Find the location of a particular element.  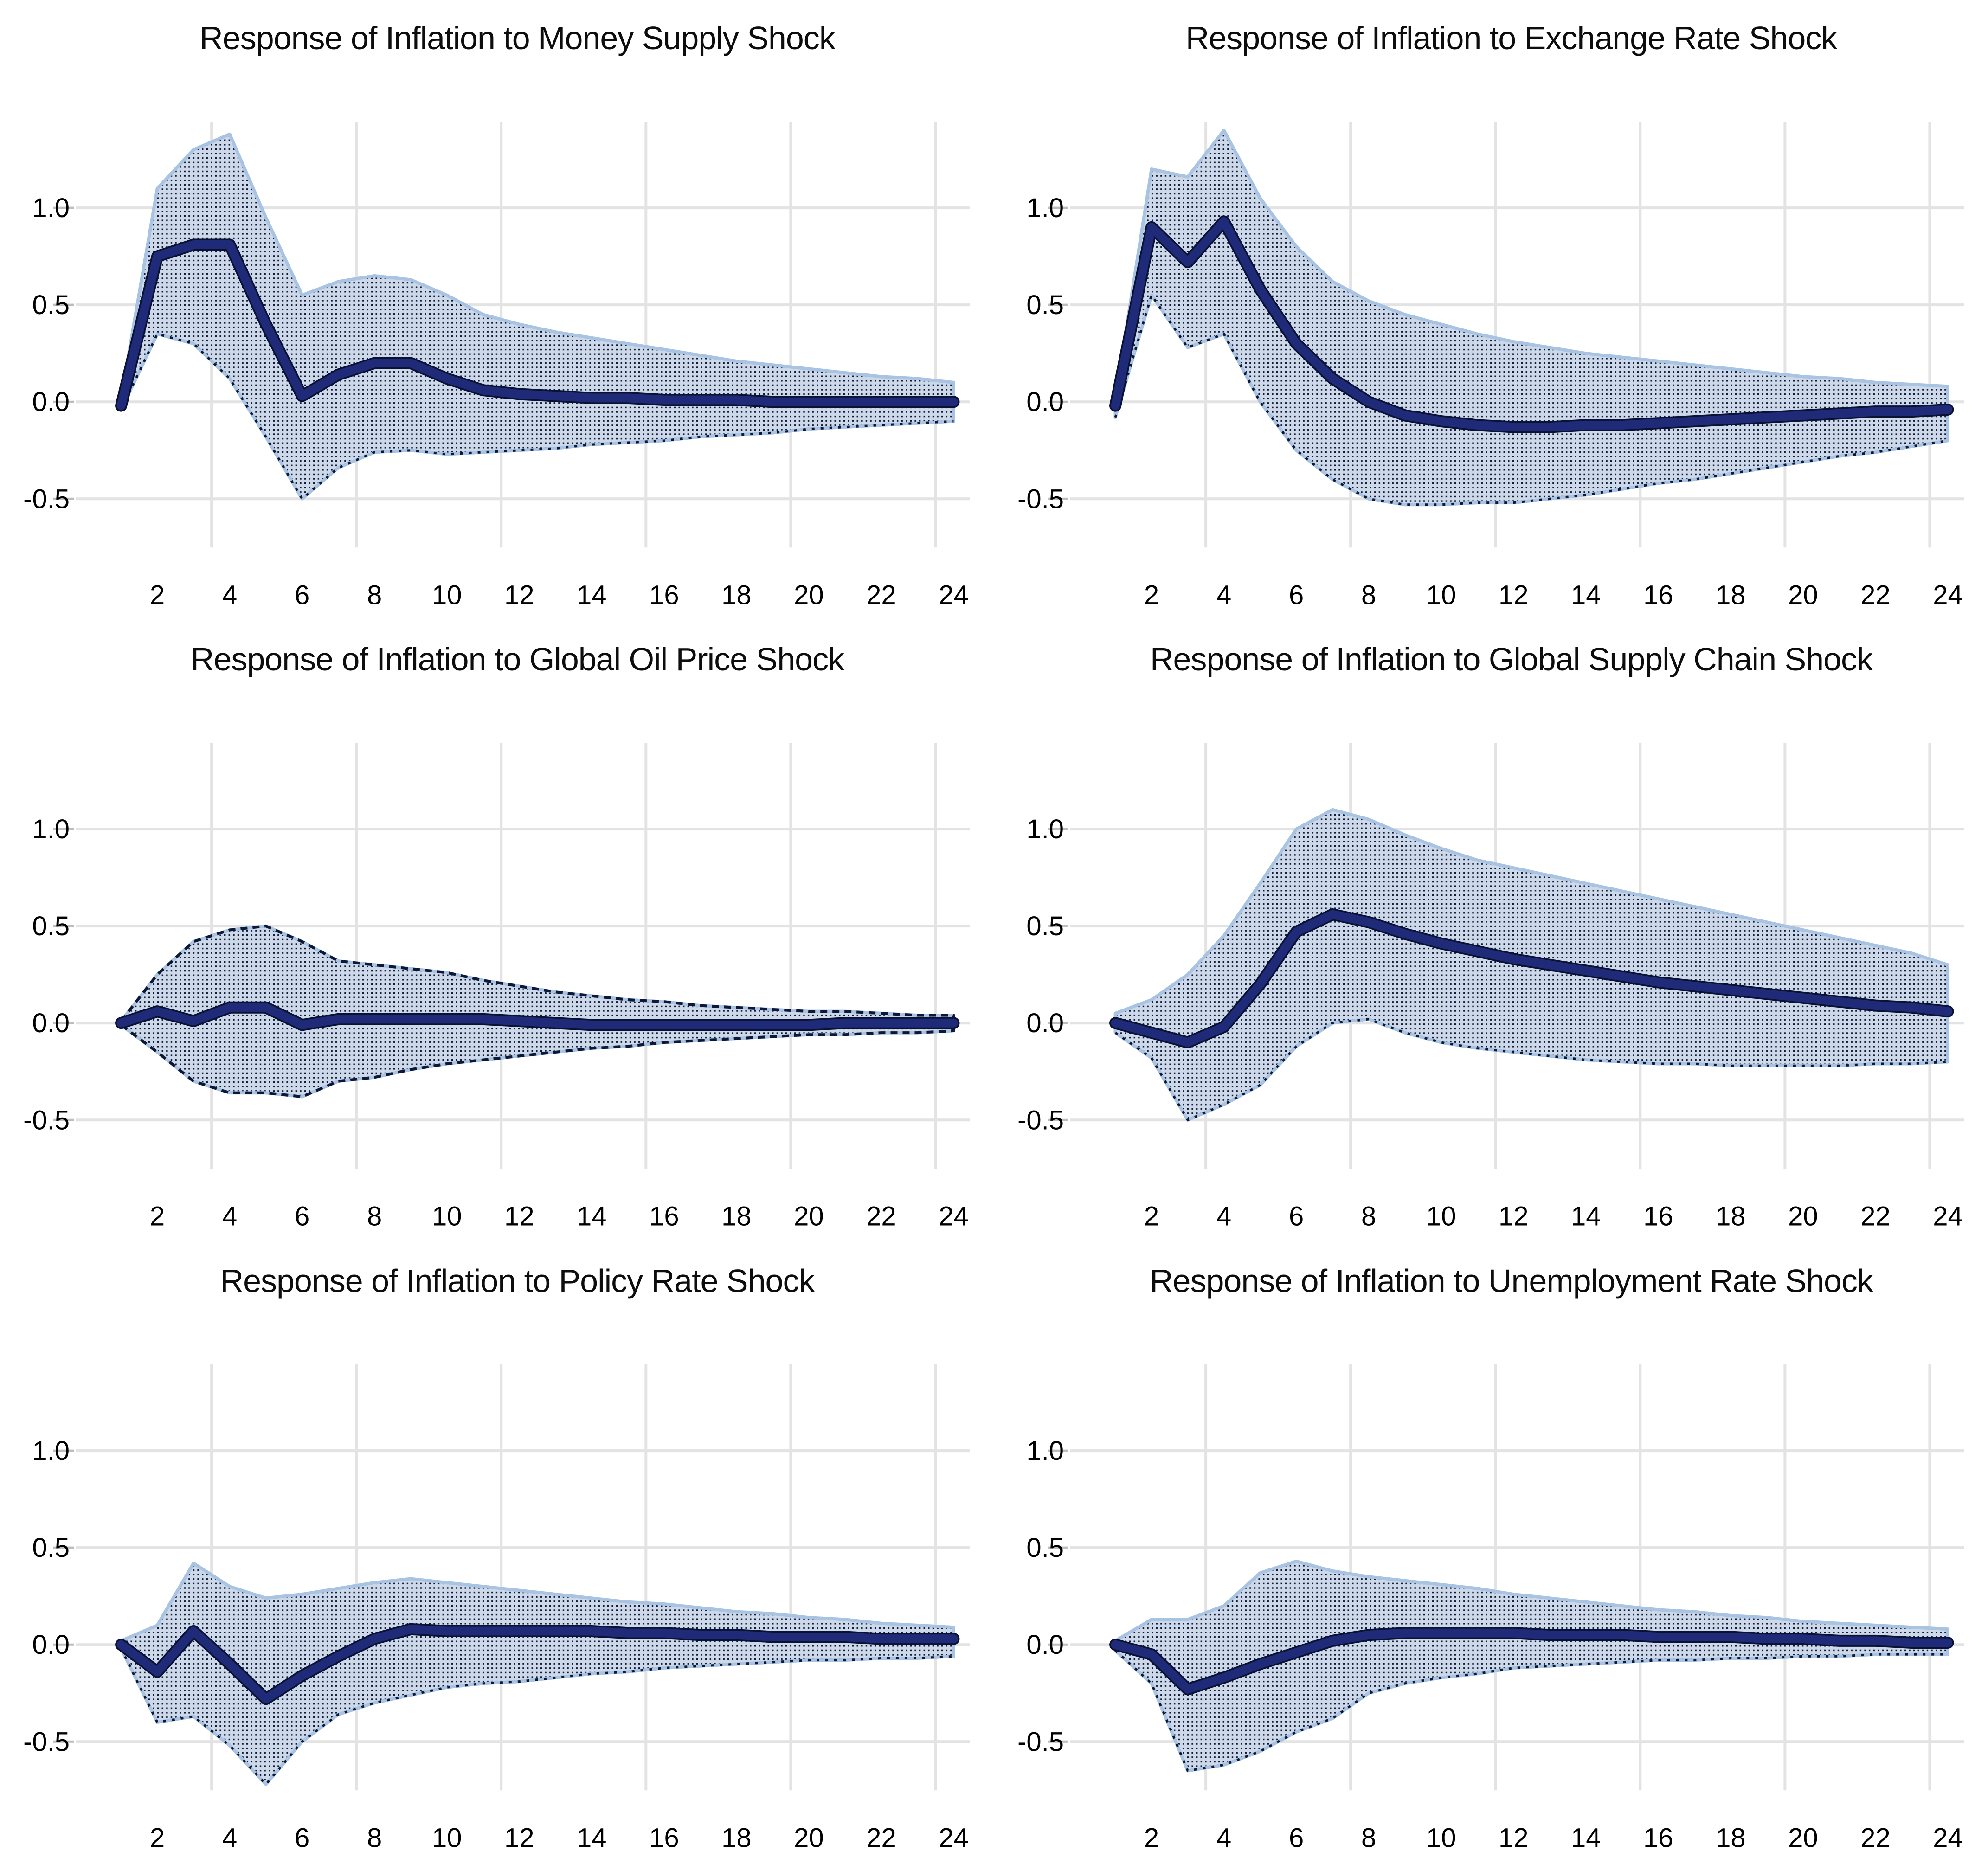

irf-plot-money-supply: 1.00.50.0-0.52 4 6 8 10 12 14 16 18 20 22 24 is located at coordinates (496, 366).